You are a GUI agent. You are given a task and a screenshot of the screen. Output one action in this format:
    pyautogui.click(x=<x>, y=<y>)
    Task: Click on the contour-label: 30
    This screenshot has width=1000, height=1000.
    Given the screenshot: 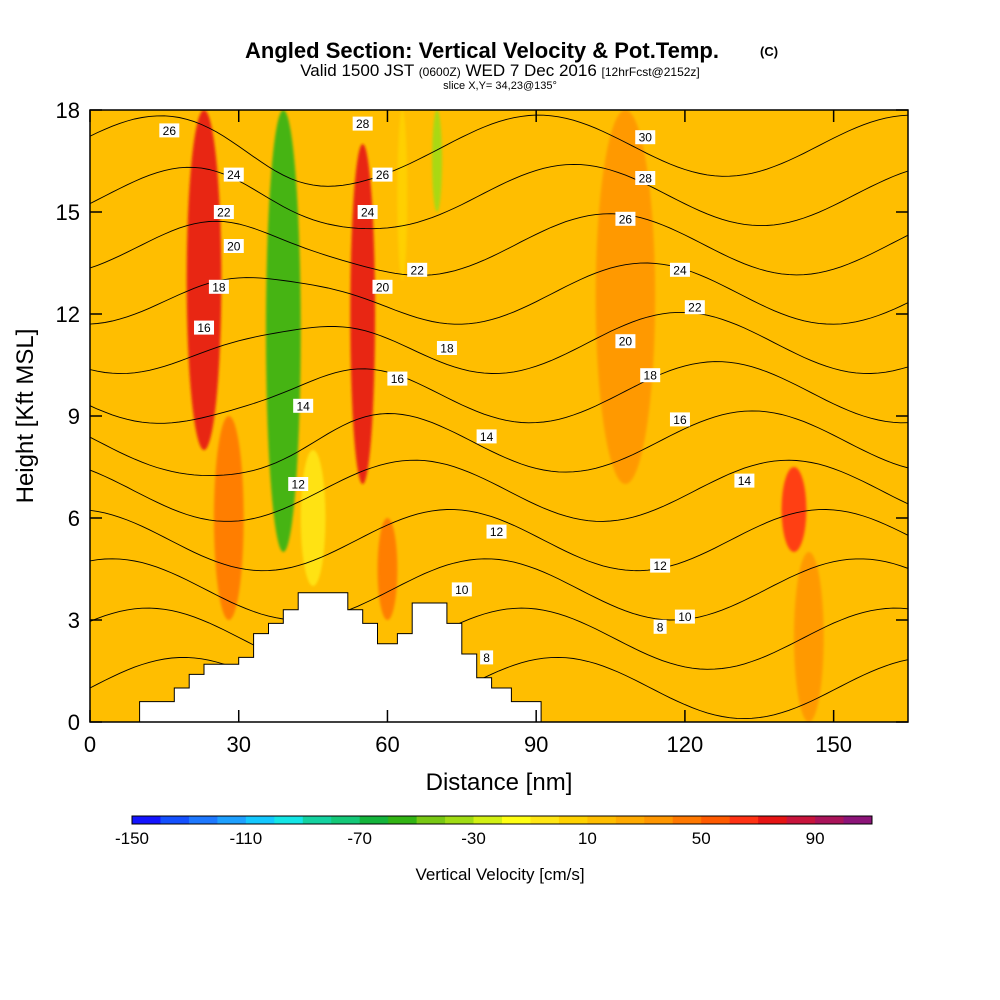 What is the action you would take?
    pyautogui.click(x=645, y=137)
    